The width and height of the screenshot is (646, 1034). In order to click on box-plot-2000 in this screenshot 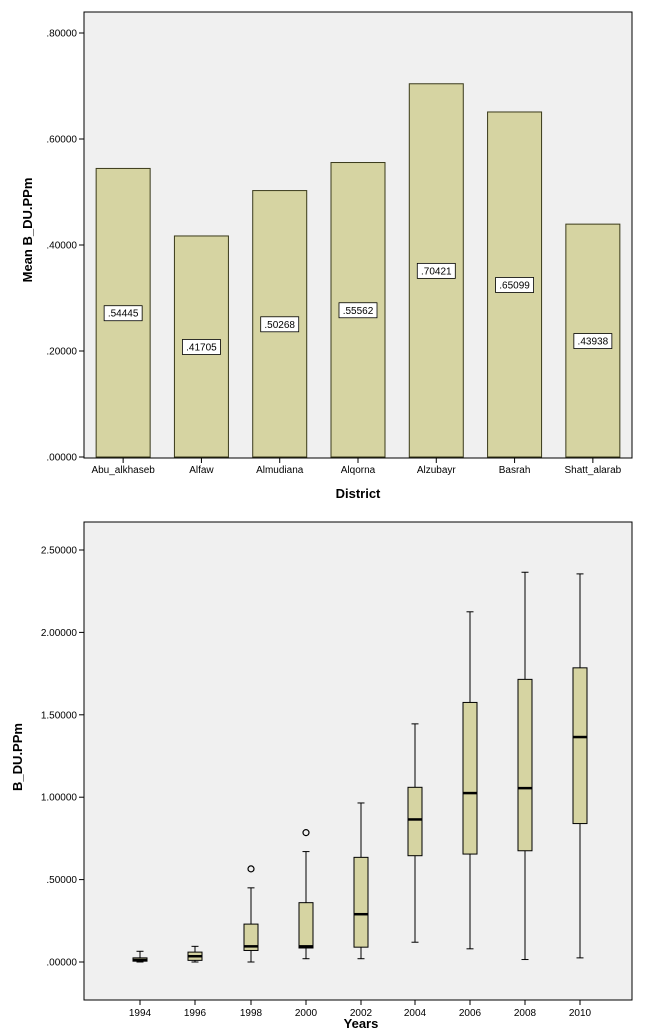, I will do `click(306, 894)`.